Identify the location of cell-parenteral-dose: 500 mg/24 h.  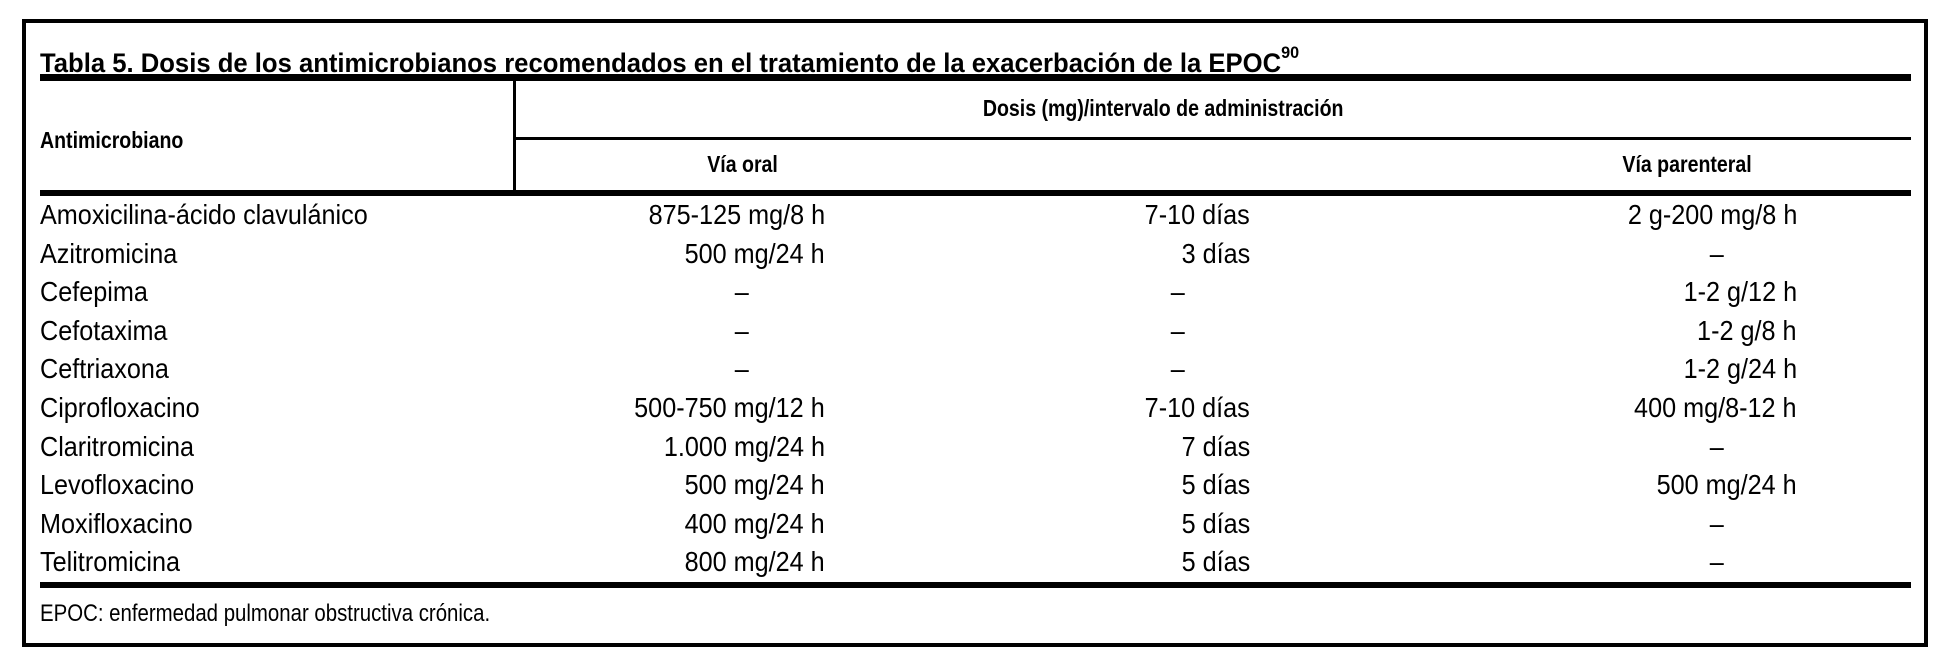
(1726, 485).